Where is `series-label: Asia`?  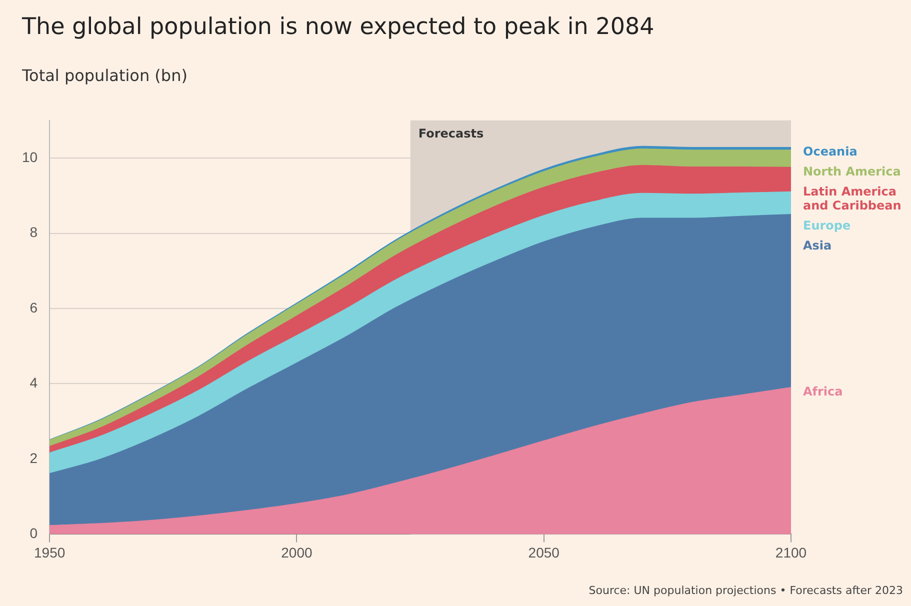 series-label: Asia is located at coordinates (817, 245).